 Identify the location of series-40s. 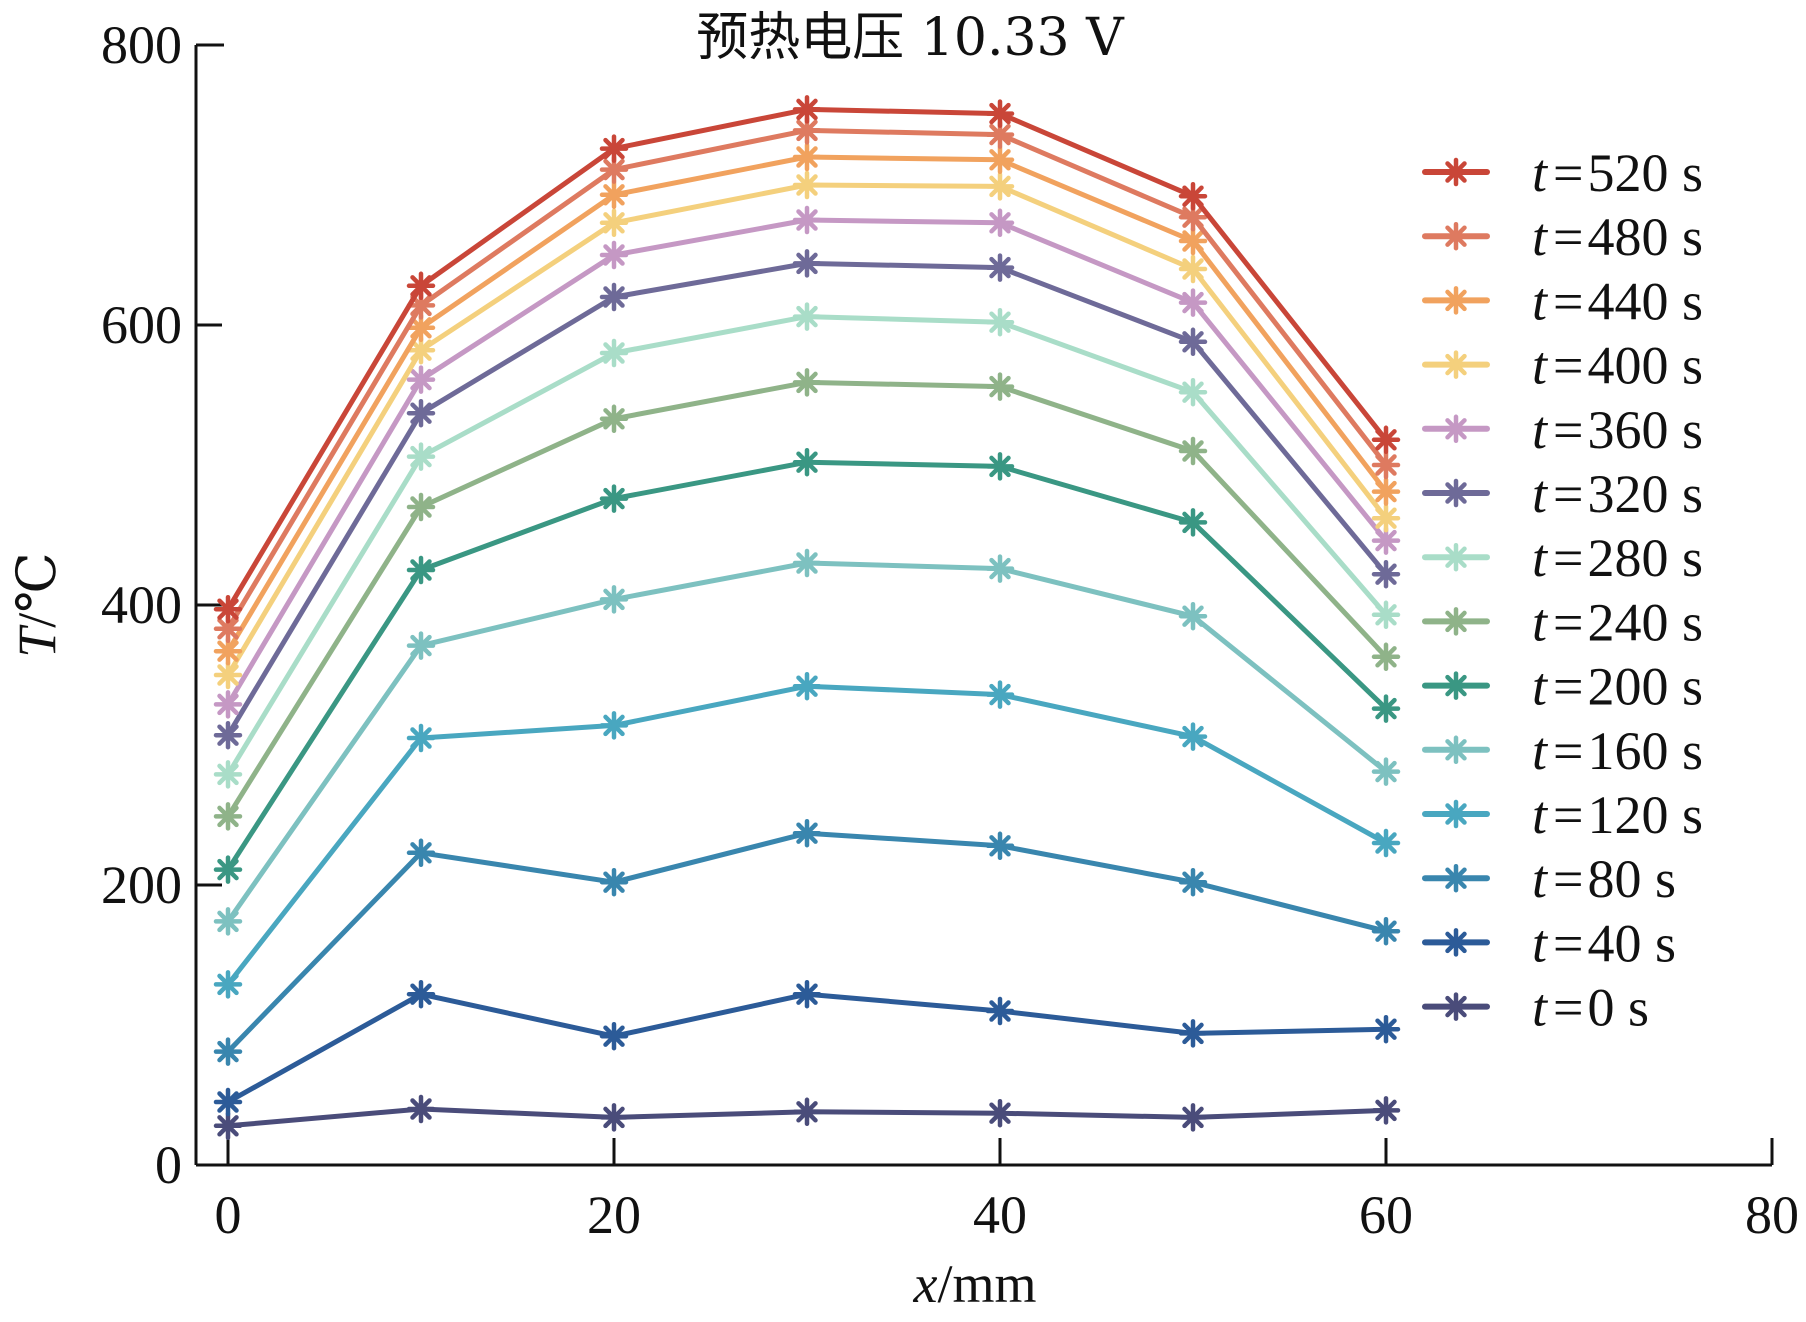
(807, 1048).